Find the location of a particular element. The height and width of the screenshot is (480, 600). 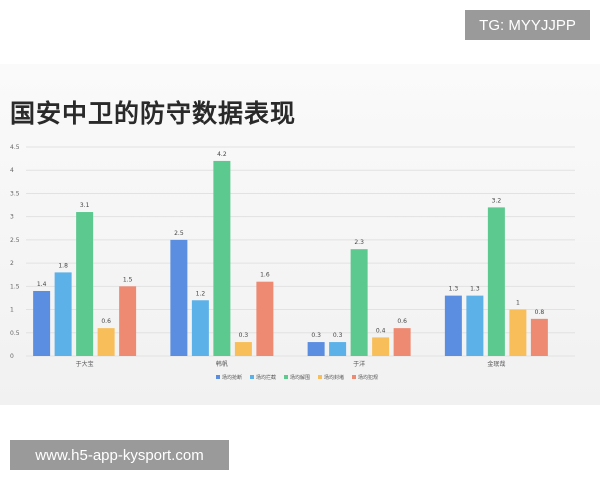

data-label: 0.8 is located at coordinates (540, 312).